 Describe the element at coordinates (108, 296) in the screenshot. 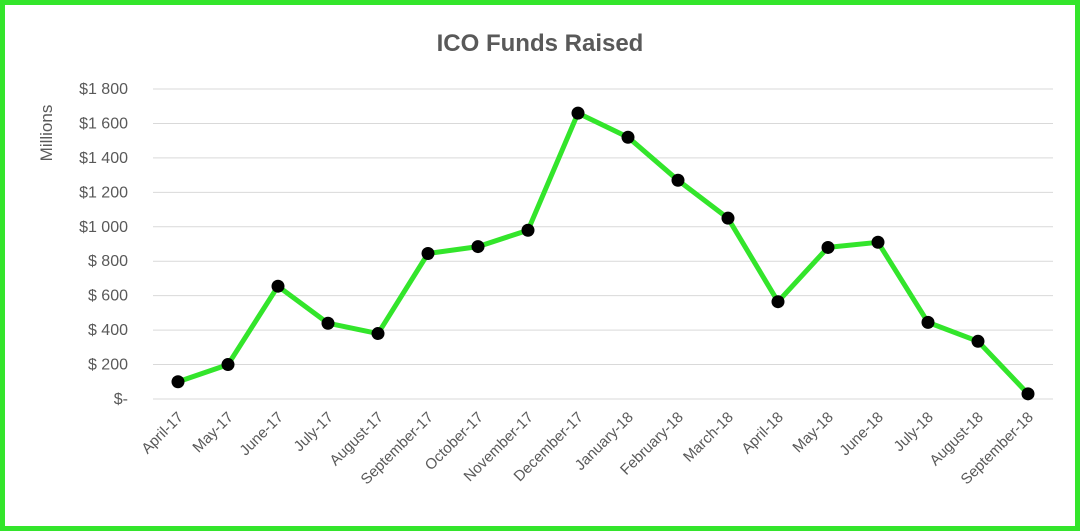

I see `y-tick-label: $ 600` at that location.